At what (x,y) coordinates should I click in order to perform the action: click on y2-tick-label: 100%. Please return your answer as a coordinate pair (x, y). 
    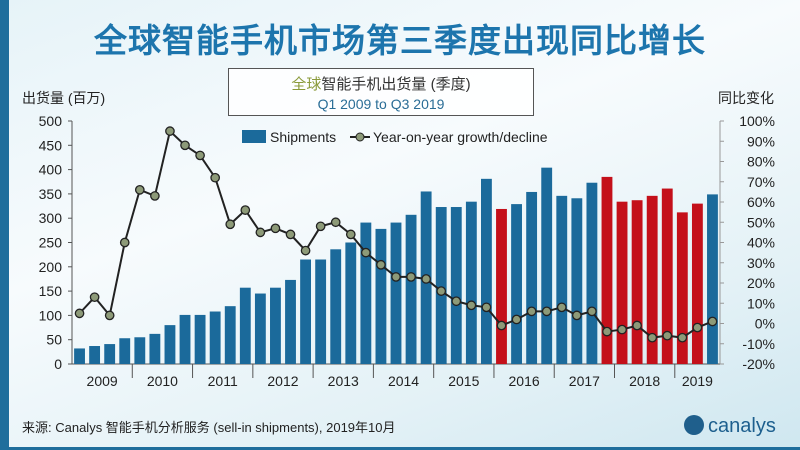
    Looking at the image, I should click on (757, 121).